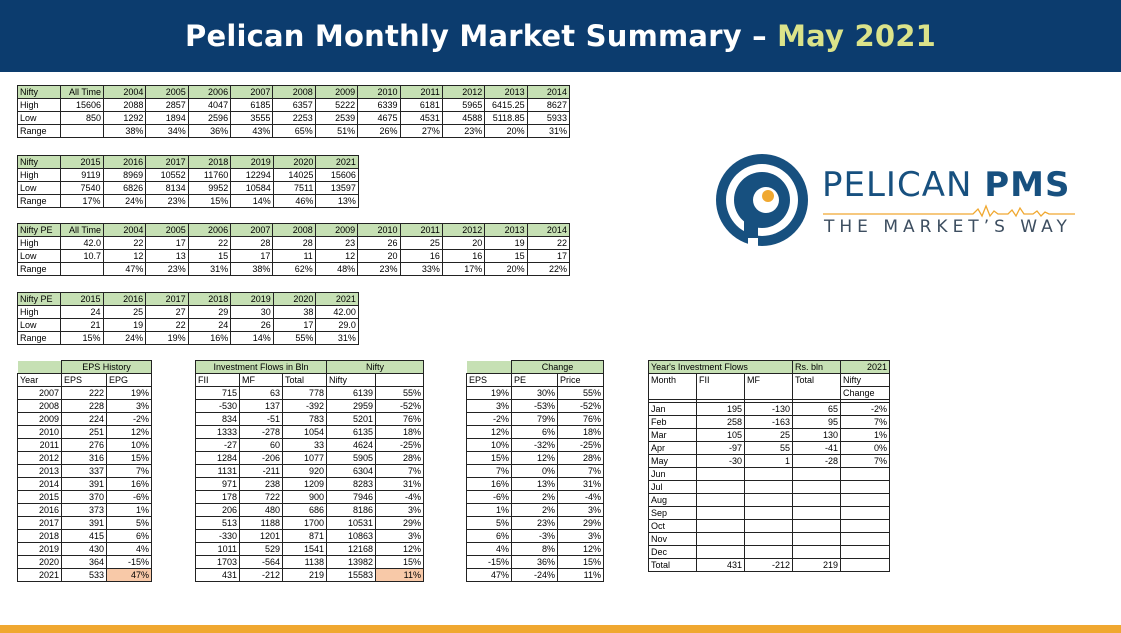 This screenshot has height=633, width=1121. What do you see at coordinates (82, 312) in the screenshot?
I see `table-cell: 24` at bounding box center [82, 312].